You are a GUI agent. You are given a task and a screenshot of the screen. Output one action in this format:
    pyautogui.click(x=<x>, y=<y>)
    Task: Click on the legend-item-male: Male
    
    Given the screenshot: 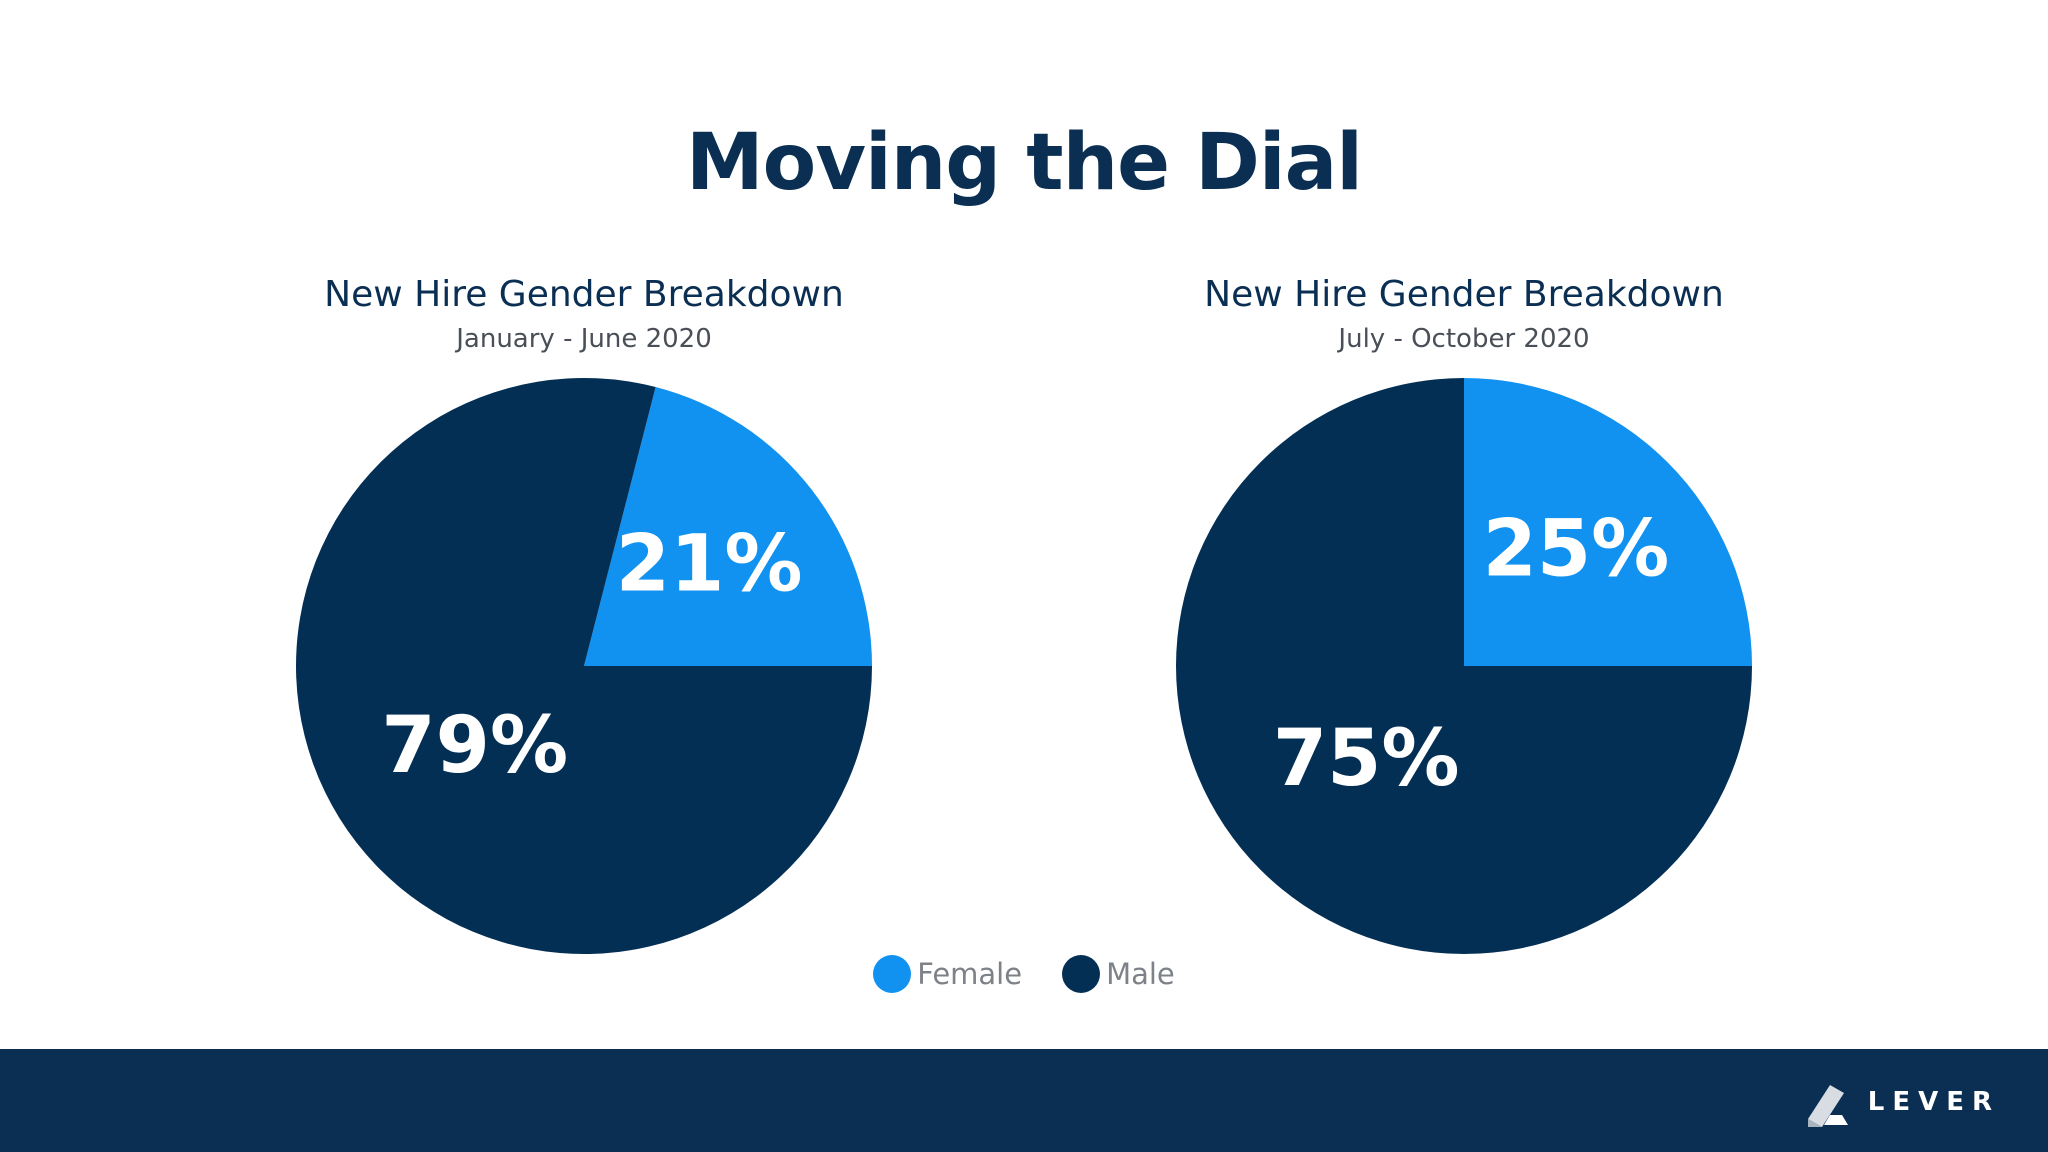 What is the action you would take?
    pyautogui.click(x=1118, y=974)
    